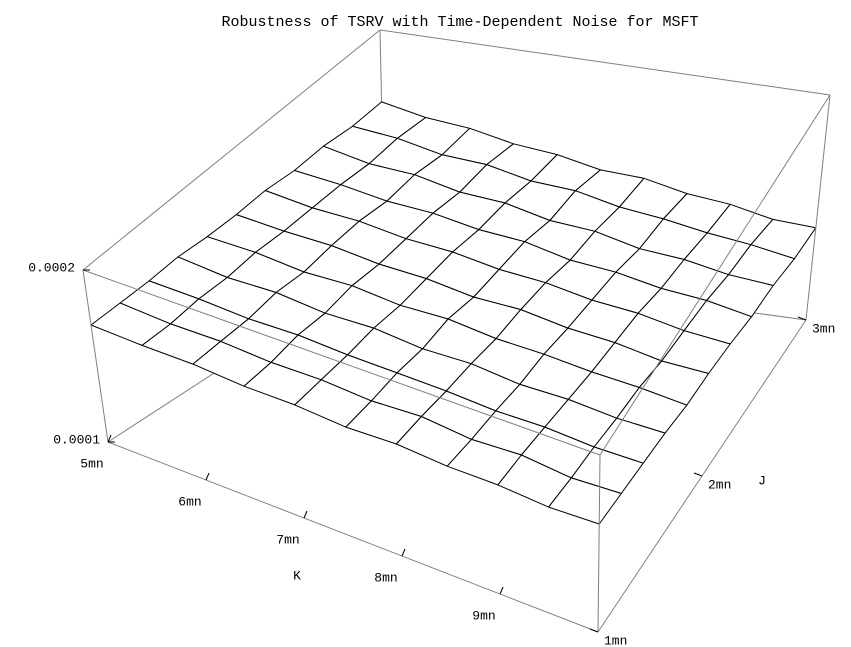 The height and width of the screenshot is (647, 851). Describe the element at coordinates (189, 501) in the screenshot. I see `x-tick-label: 6mn` at that location.